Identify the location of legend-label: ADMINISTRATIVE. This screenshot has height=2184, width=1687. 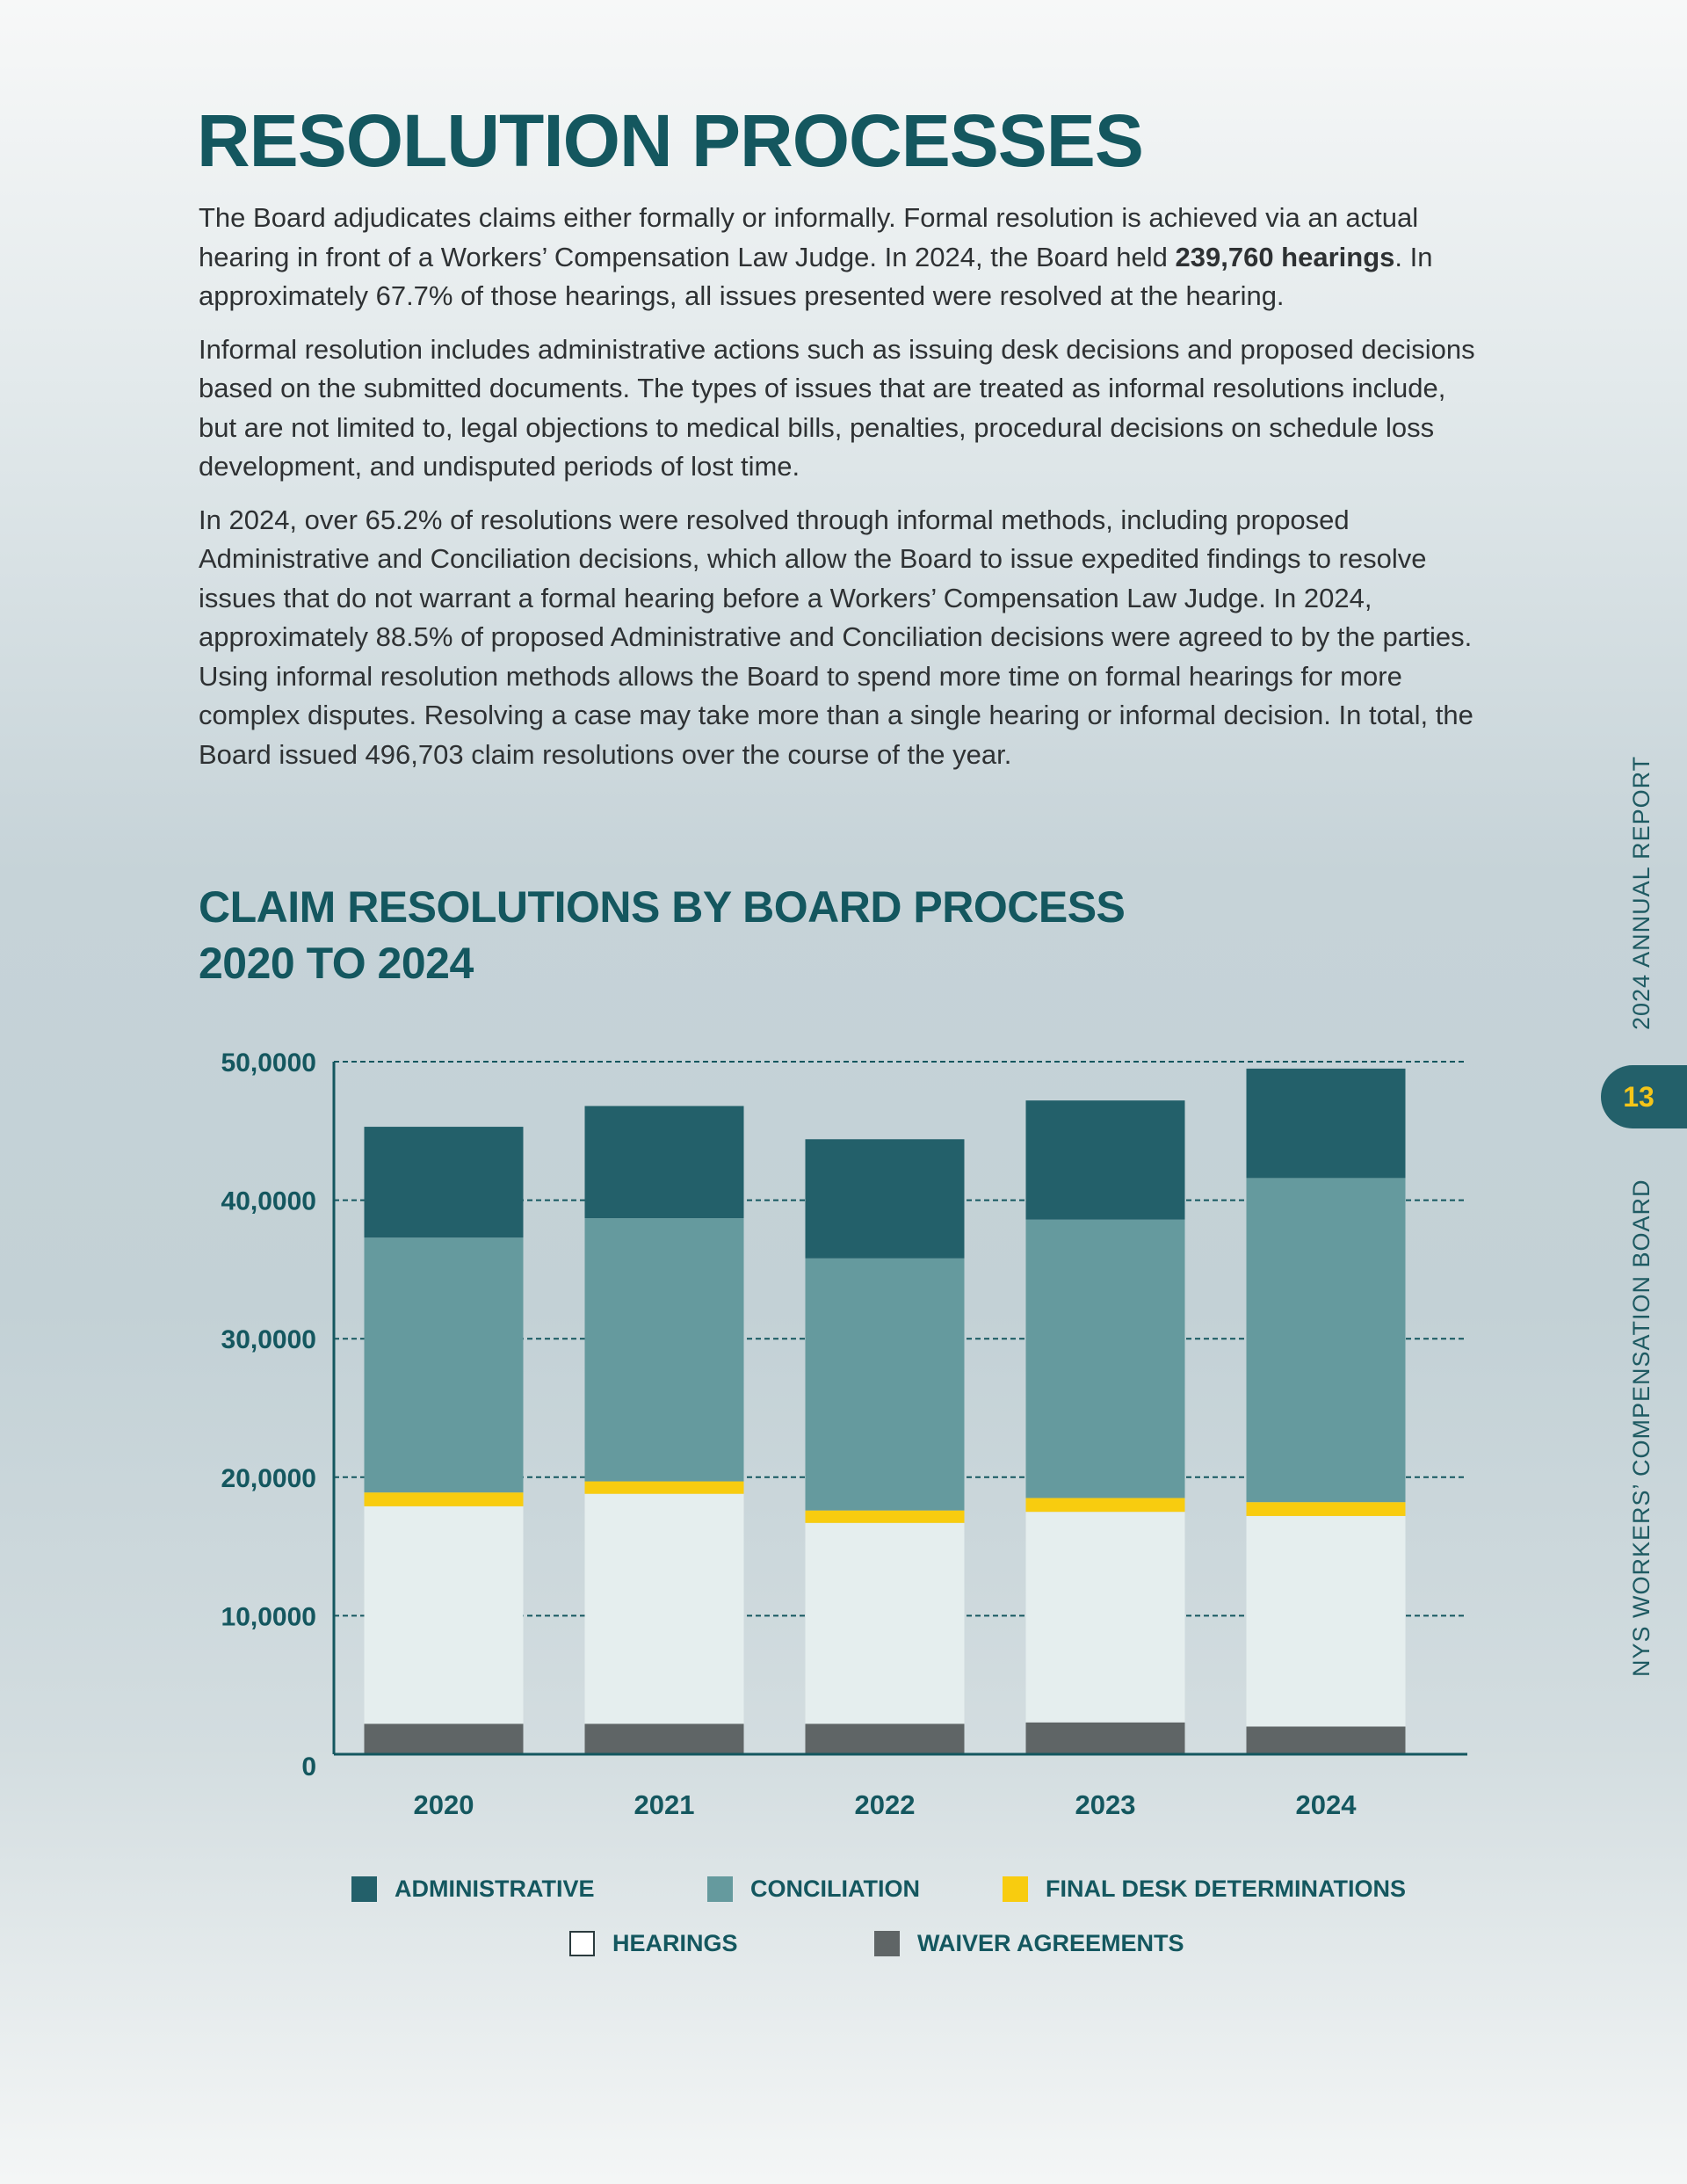
(495, 1889).